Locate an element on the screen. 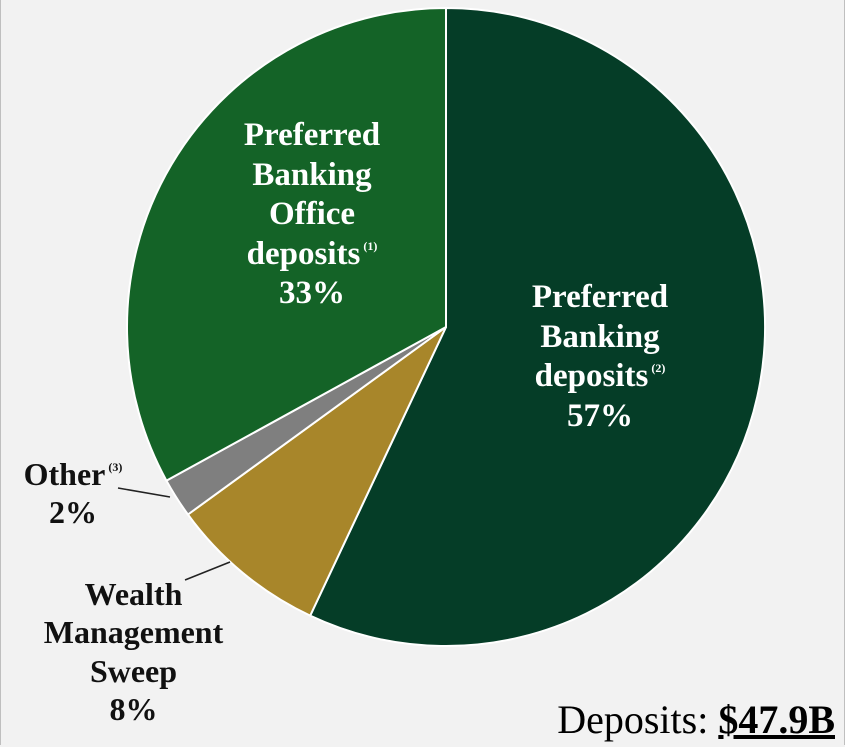  total-label: Deposits: is located at coordinates (633, 719).